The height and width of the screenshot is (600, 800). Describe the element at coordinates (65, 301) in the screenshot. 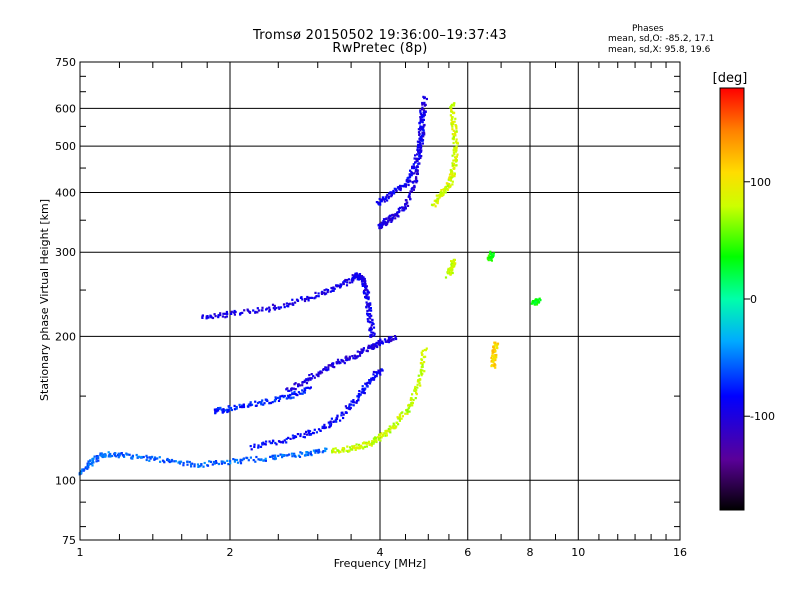

I see `y-tick-labels: 75 100 200 300 400 500 600 750` at that location.